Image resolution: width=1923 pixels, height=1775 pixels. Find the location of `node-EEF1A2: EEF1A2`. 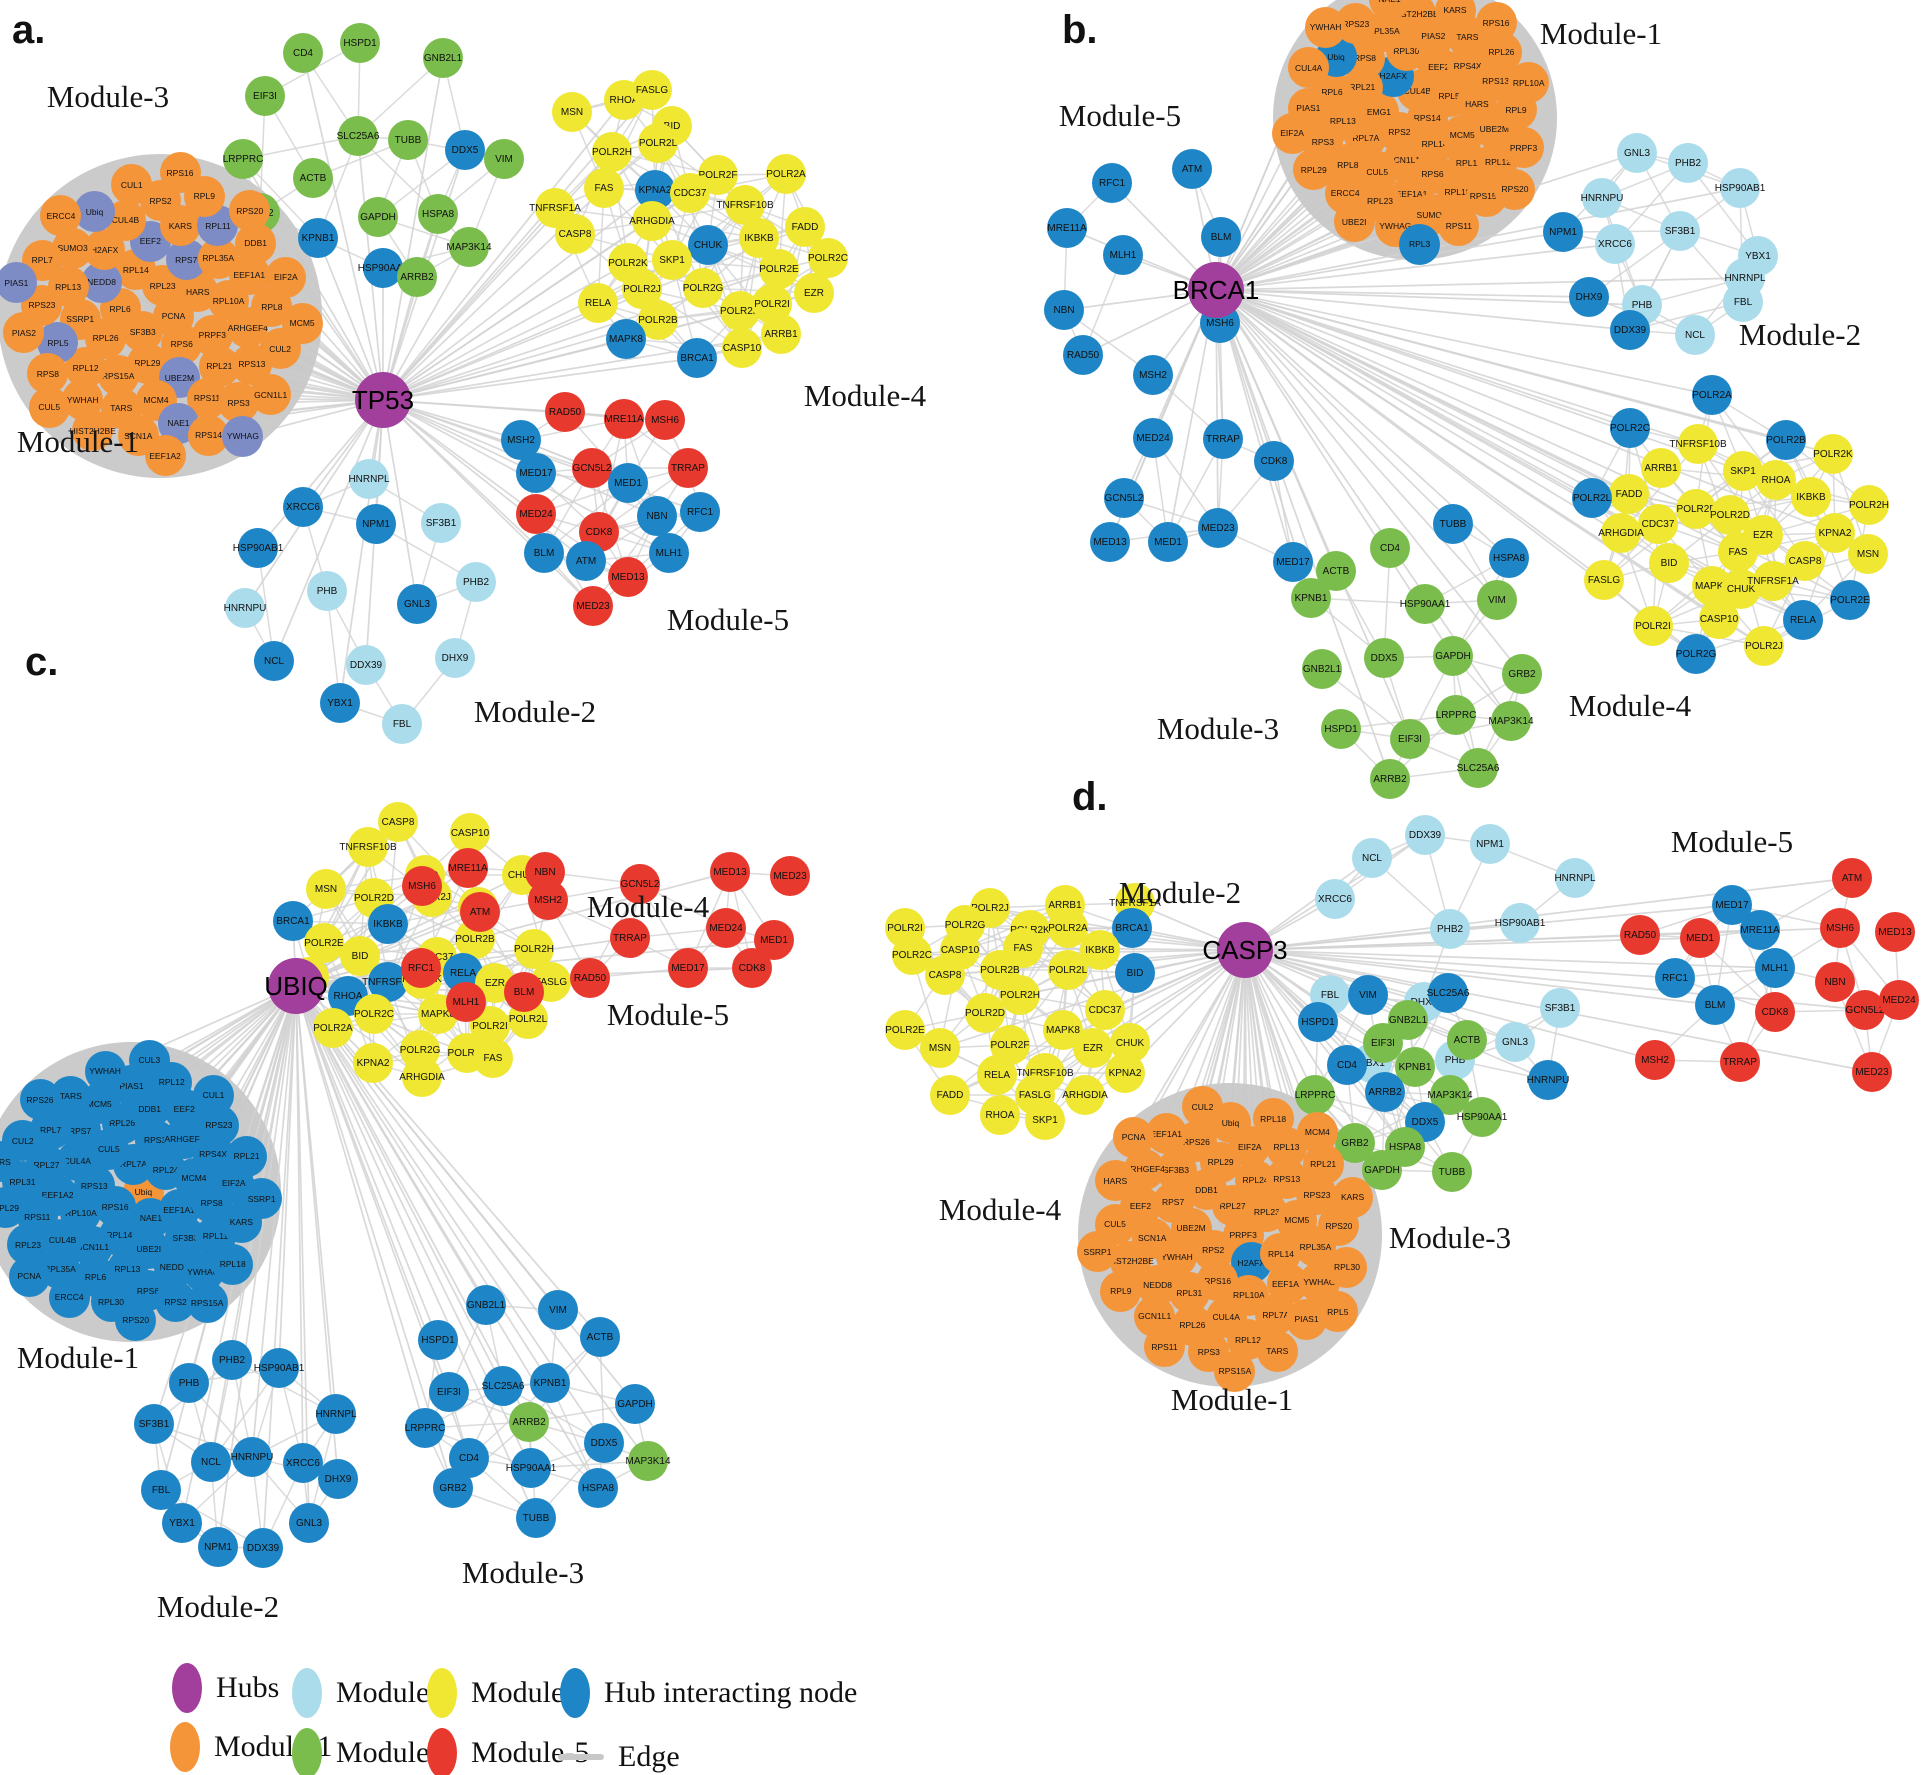

node-EEF1A2: EEF1A2 is located at coordinates (165, 456).